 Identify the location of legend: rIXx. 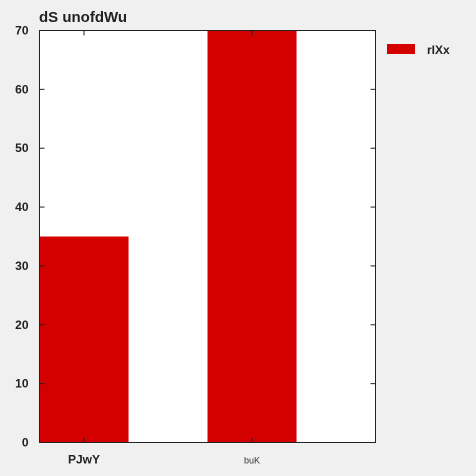
(418, 50).